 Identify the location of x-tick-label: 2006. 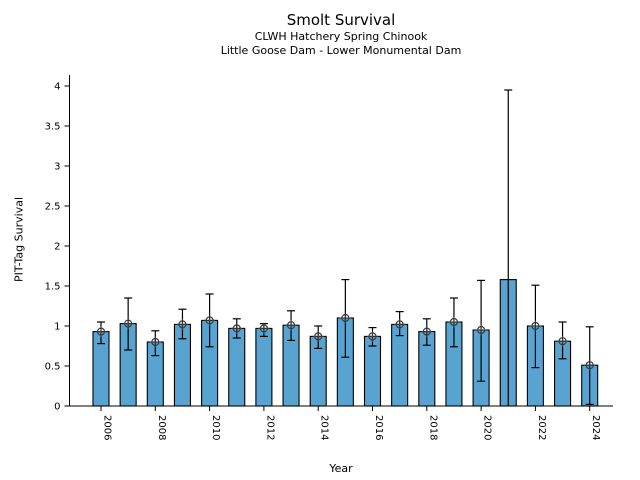
(107, 427).